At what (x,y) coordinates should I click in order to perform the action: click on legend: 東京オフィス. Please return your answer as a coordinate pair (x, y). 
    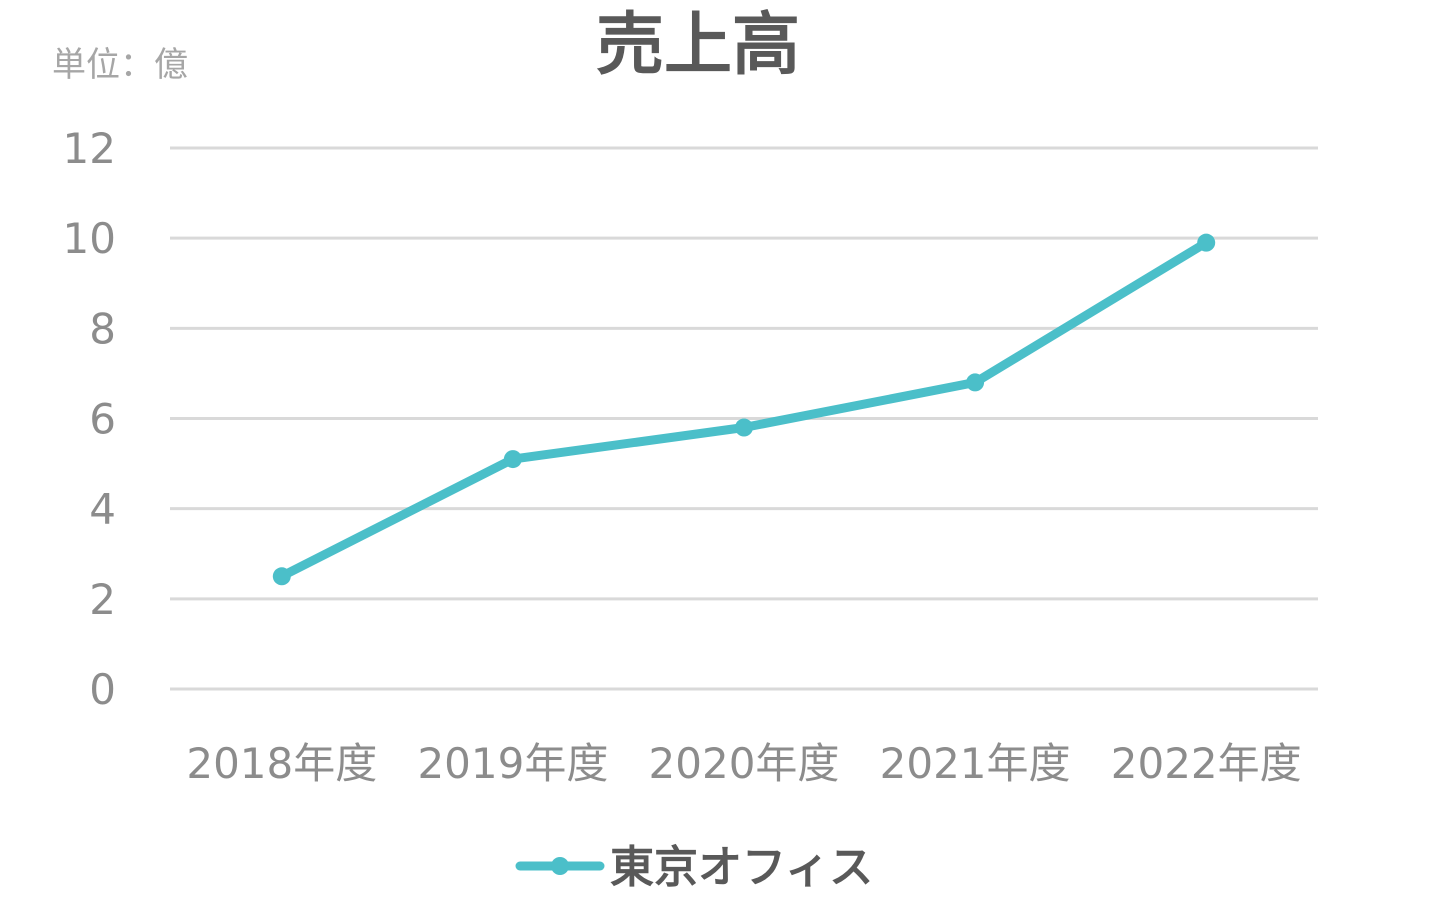
    Looking at the image, I should click on (694, 867).